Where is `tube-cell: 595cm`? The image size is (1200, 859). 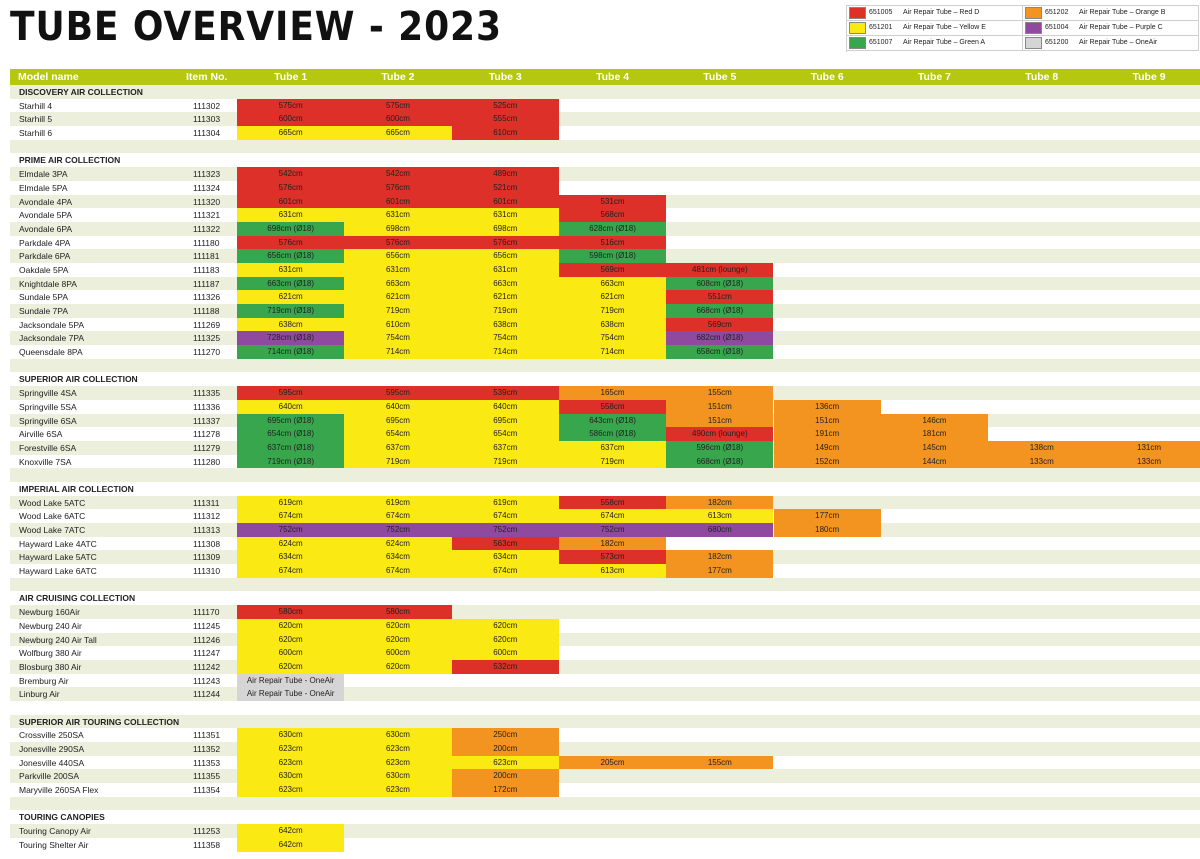 tube-cell: 595cm is located at coordinates (291, 393).